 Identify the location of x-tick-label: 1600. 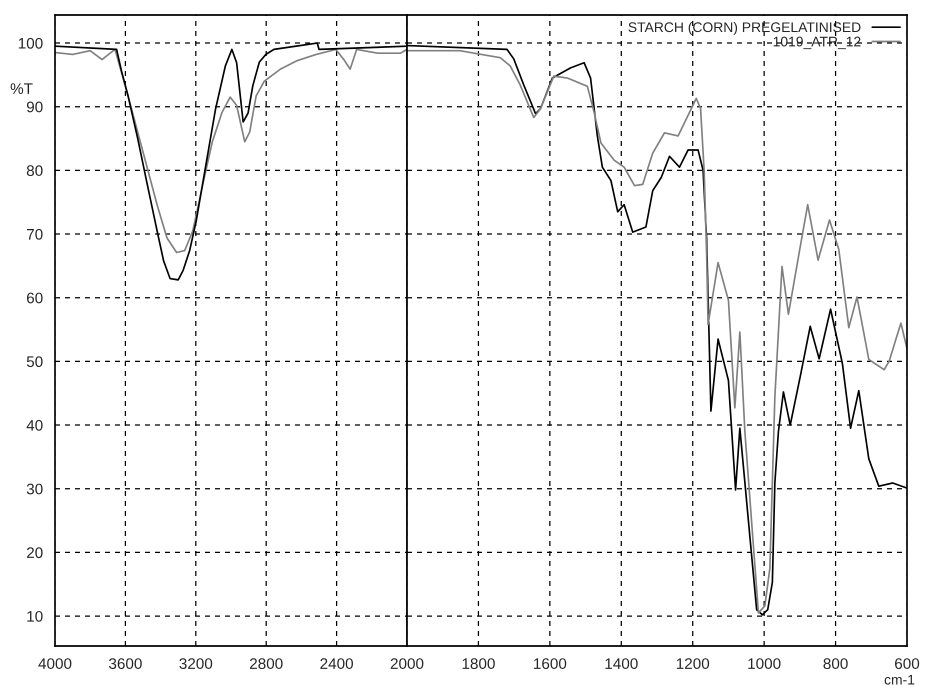
(550, 664).